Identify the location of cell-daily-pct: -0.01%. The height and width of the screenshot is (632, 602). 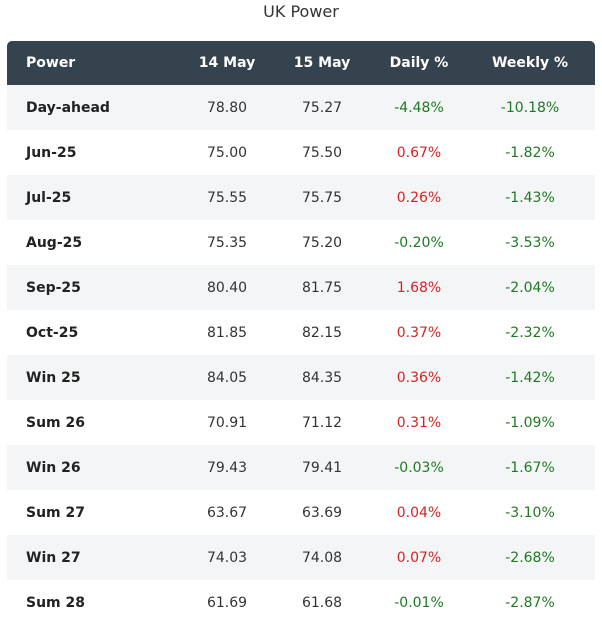
(419, 602).